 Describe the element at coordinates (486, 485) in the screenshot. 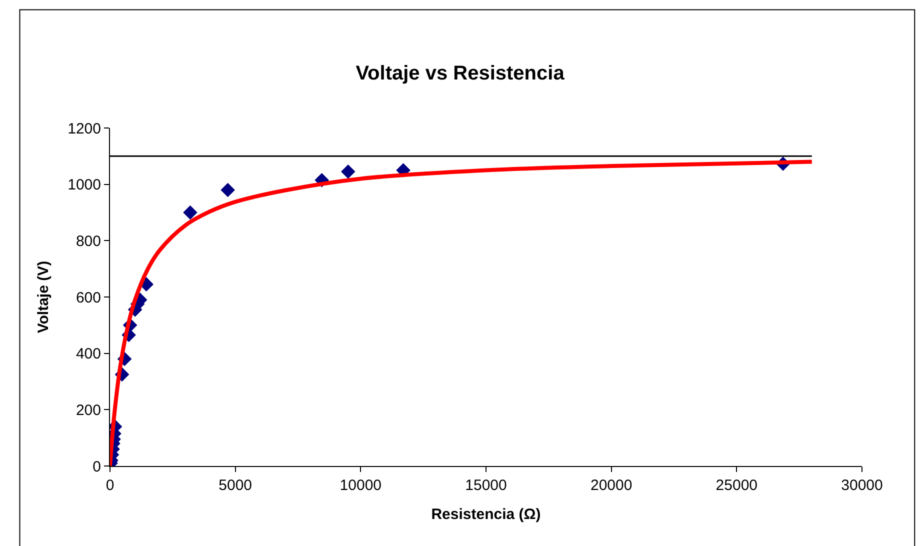

I see `x-tick-label: 15000` at that location.